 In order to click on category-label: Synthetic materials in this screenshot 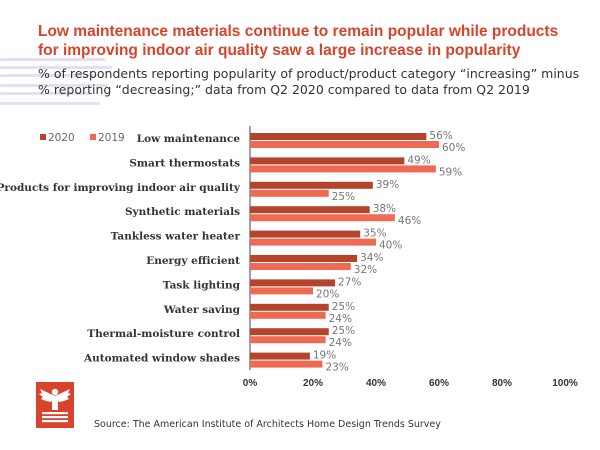, I will do `click(182, 212)`.